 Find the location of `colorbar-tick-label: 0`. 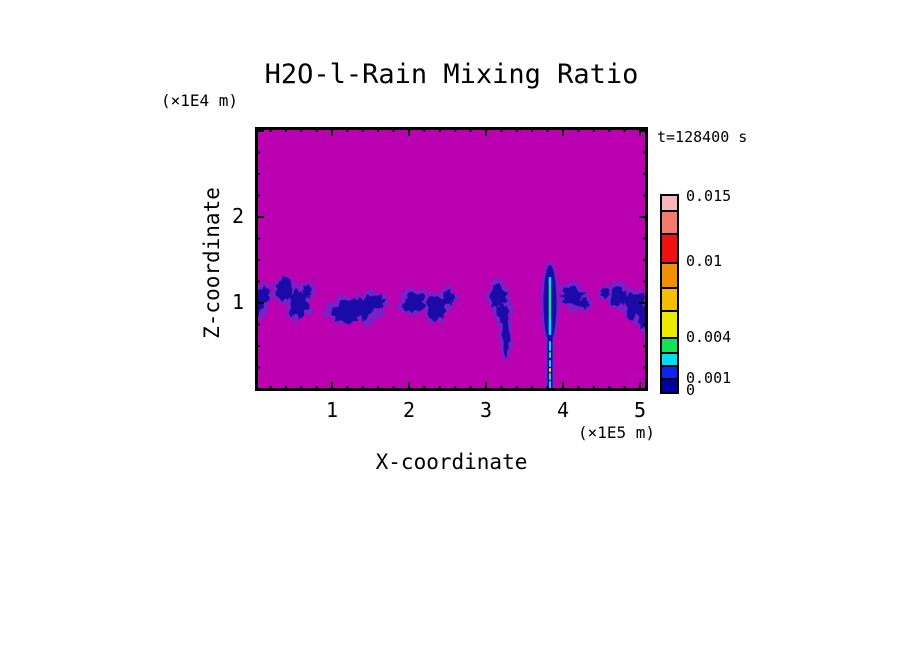

colorbar-tick-label: 0 is located at coordinates (691, 390).